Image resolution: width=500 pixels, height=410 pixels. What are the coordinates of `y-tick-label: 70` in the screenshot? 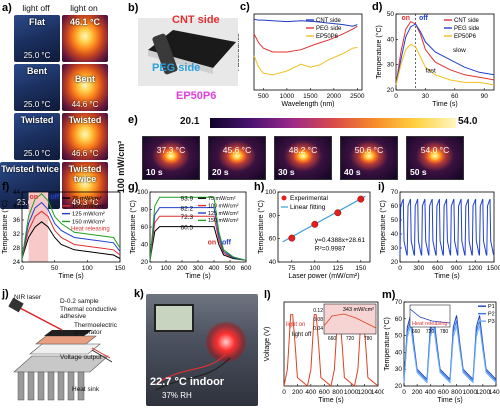 It's located at (395, 192).